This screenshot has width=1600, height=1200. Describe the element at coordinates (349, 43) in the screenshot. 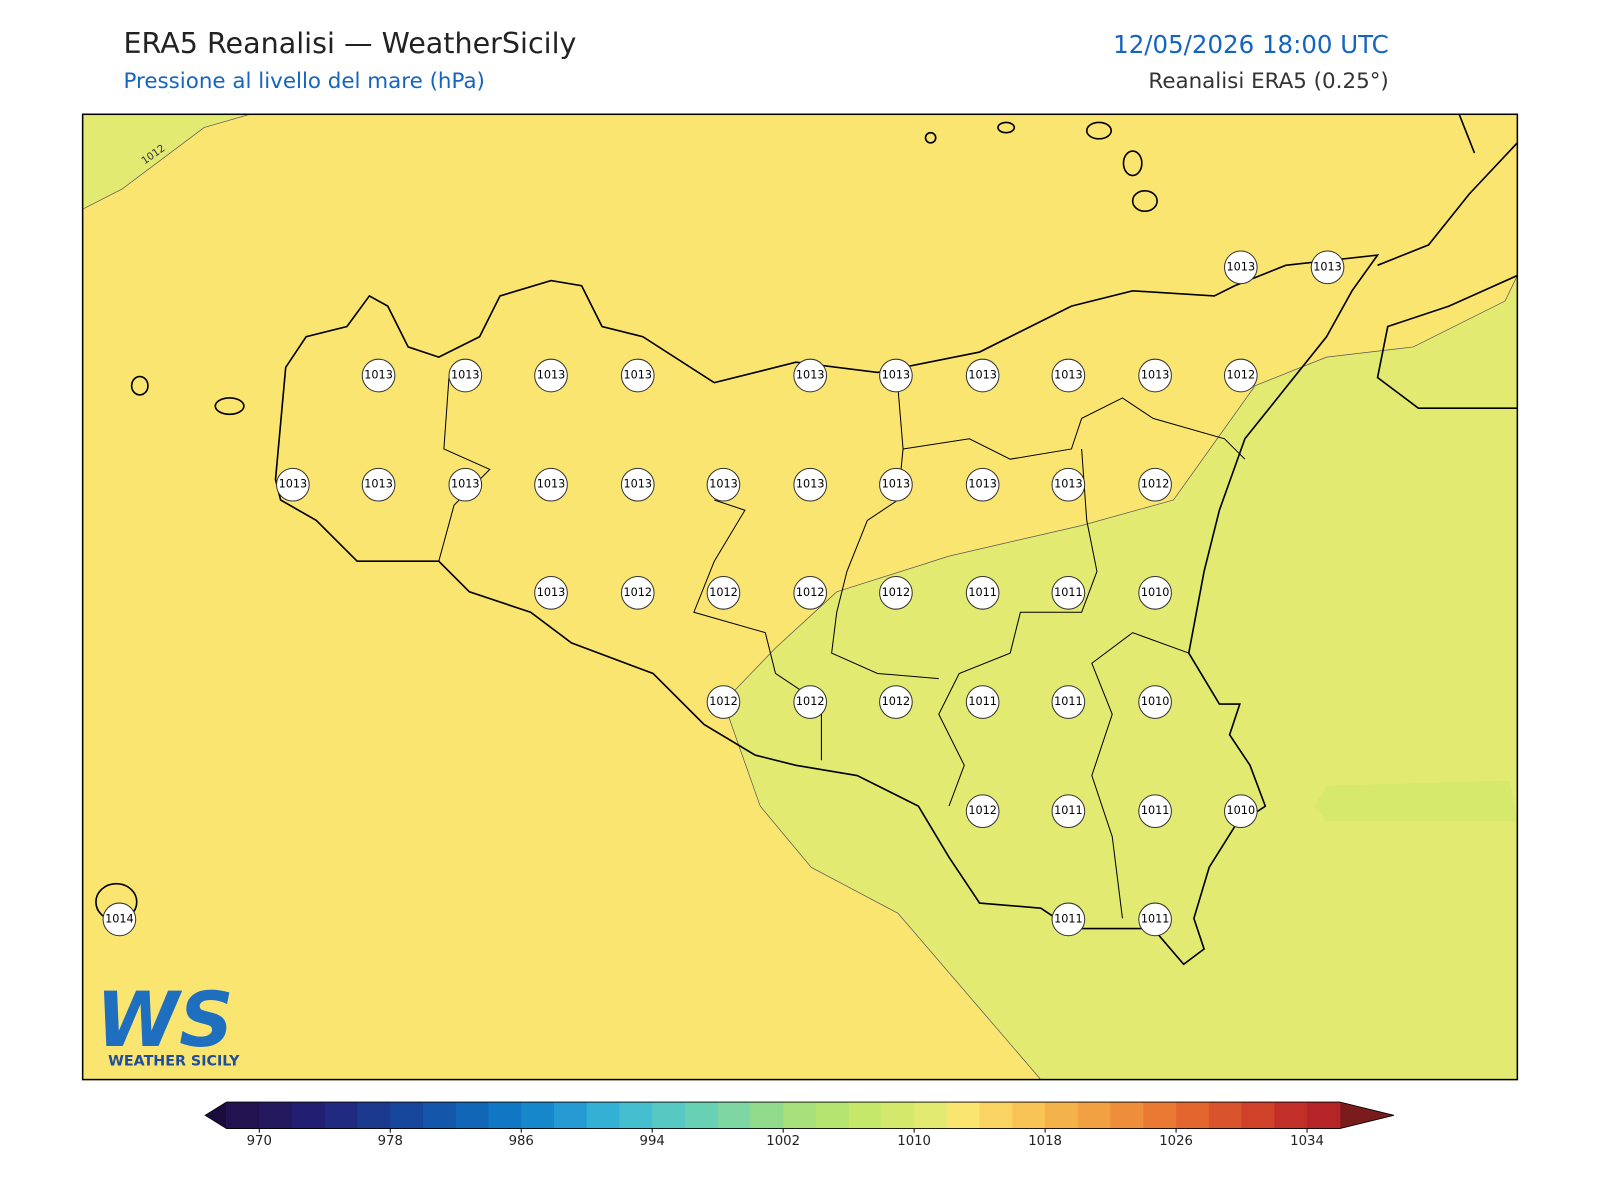

I see `title: ERA5 Reanalisi — WeatherSicily` at that location.